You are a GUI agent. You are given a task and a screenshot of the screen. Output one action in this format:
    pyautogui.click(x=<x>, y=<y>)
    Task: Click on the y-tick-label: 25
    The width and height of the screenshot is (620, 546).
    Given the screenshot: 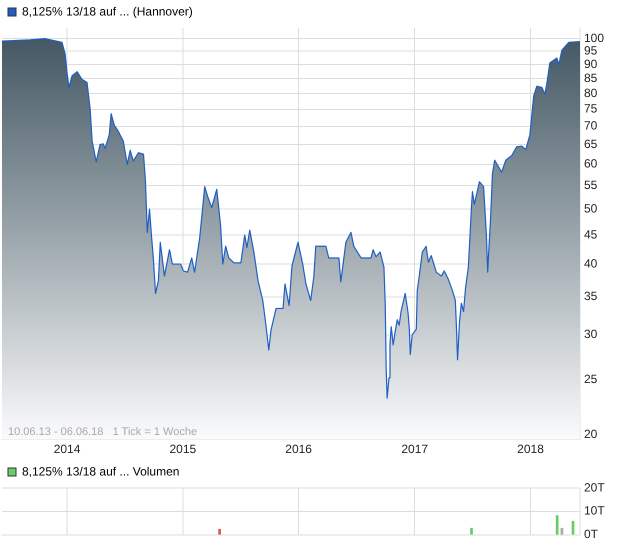 What is the action you would take?
    pyautogui.click(x=591, y=379)
    